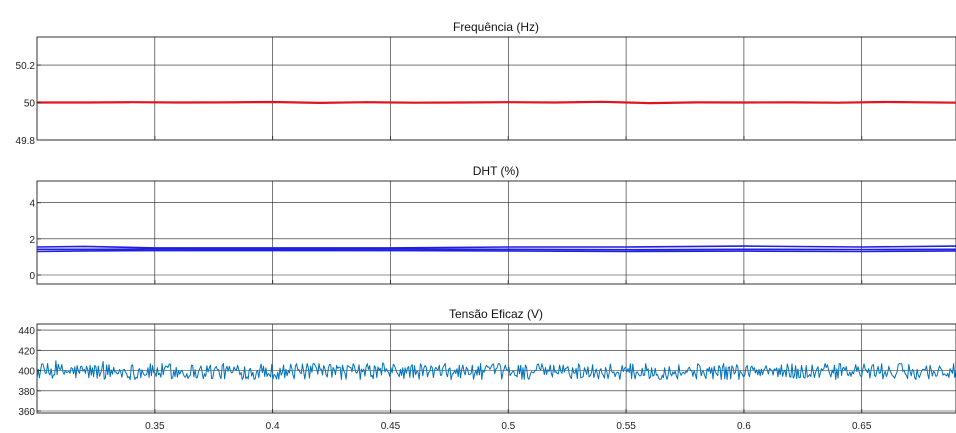 The image size is (956, 433). I want to click on frequency-y-tick-label: 50, so click(30, 104).